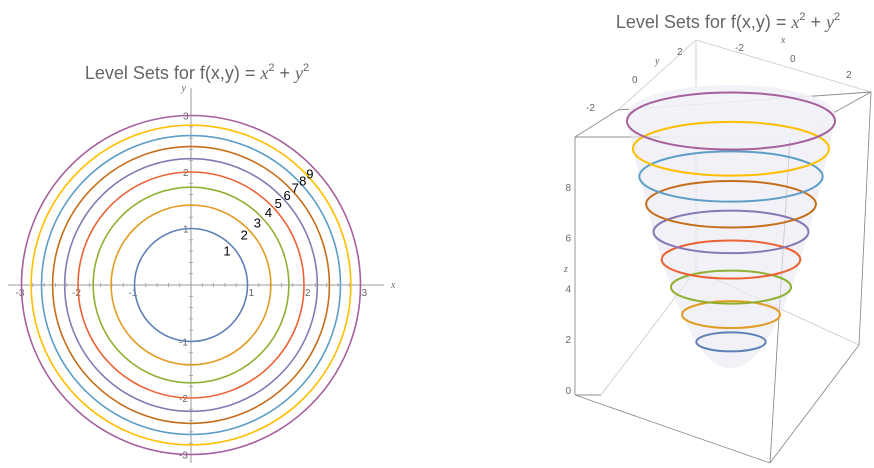 The width and height of the screenshot is (874, 468). Describe the element at coordinates (252, 293) in the screenshot. I see `x-tick-label: 1` at that location.